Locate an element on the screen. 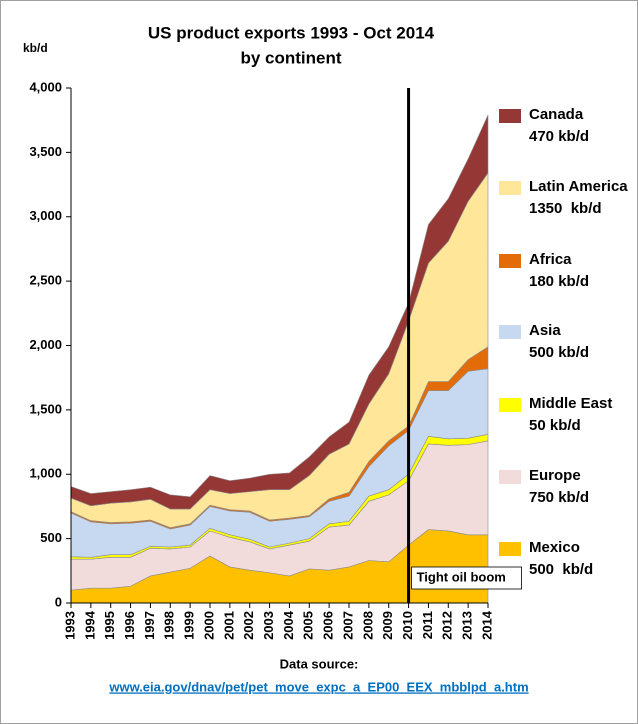 The width and height of the screenshot is (638, 724). y-tick-label: 2,500 is located at coordinates (45, 280).